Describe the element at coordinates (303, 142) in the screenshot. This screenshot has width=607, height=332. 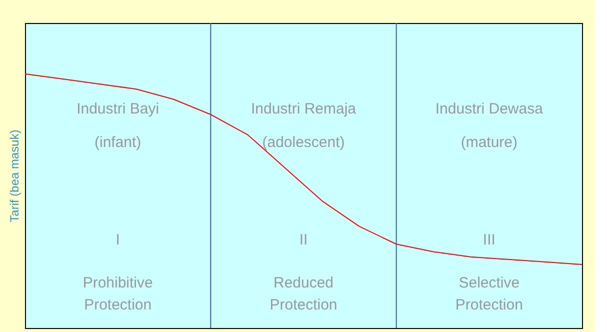
I see `annotation: (adolescent)` at that location.